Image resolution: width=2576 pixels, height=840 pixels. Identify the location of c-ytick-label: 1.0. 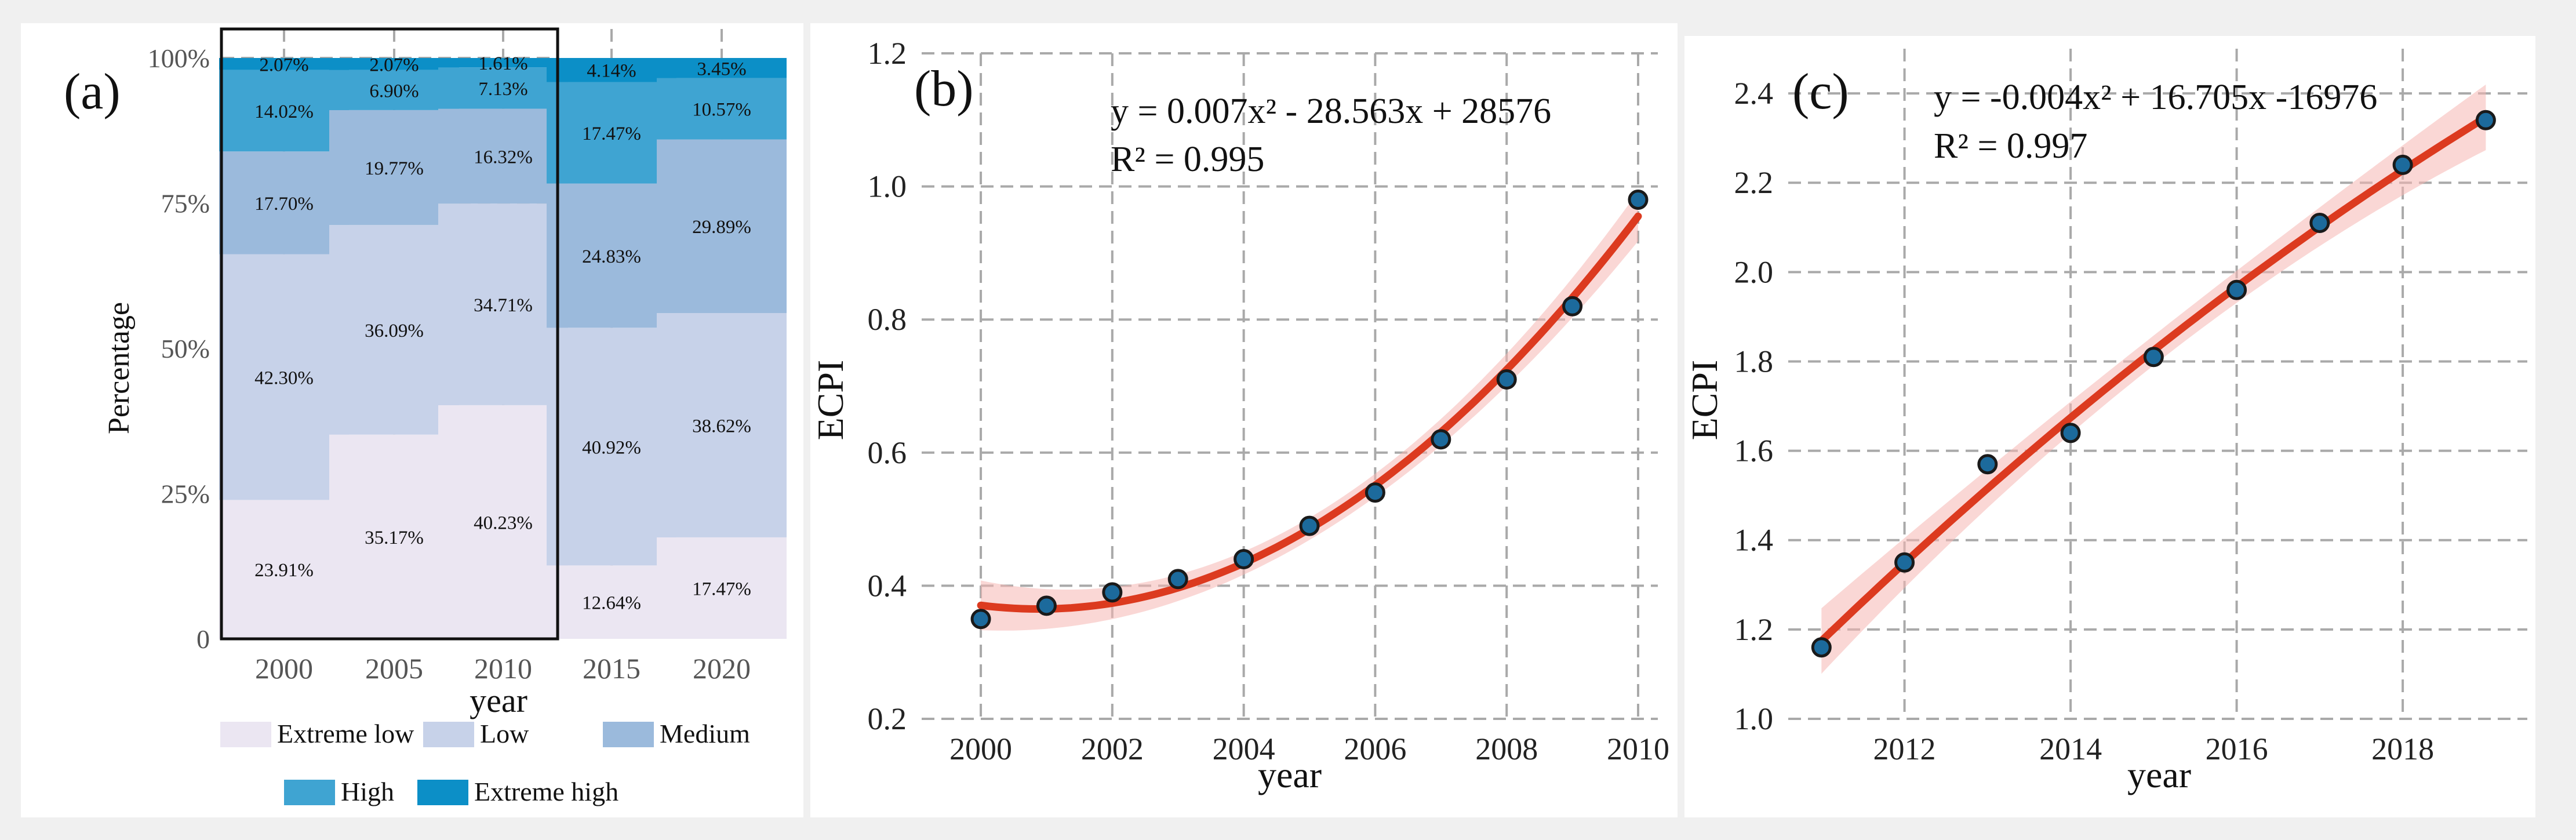
(1754, 719).